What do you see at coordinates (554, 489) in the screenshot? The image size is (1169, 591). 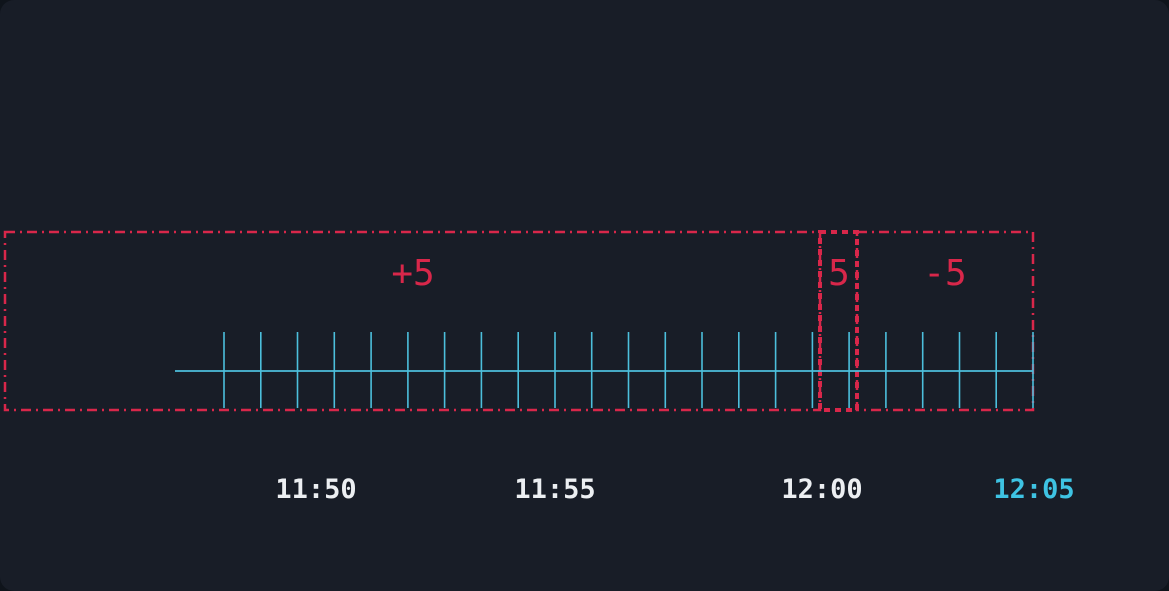 I see `time-label-1155: 11:55` at bounding box center [554, 489].